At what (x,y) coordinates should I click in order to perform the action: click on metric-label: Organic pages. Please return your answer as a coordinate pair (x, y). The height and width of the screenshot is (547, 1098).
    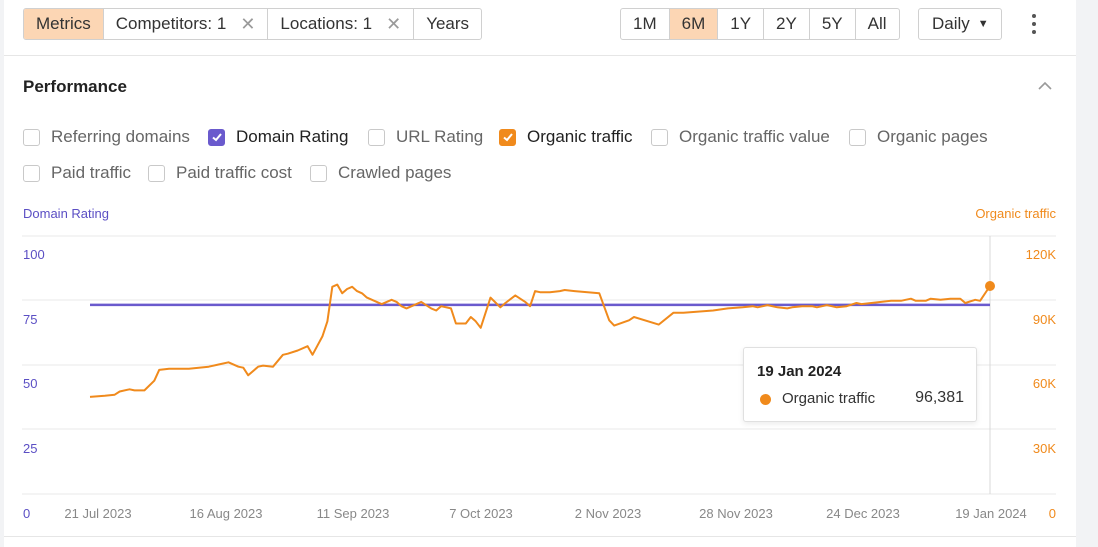
    Looking at the image, I should click on (932, 136).